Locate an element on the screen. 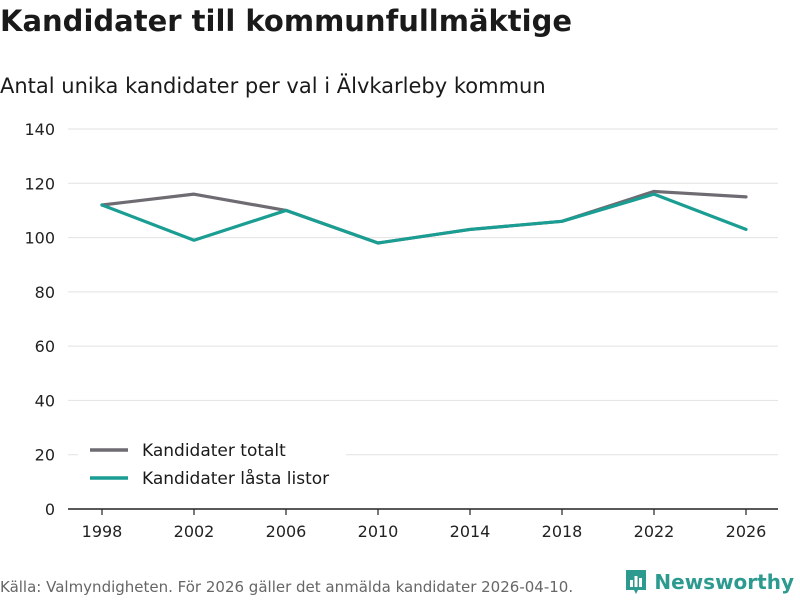  y-tick-label: 0 is located at coordinates (50, 509).